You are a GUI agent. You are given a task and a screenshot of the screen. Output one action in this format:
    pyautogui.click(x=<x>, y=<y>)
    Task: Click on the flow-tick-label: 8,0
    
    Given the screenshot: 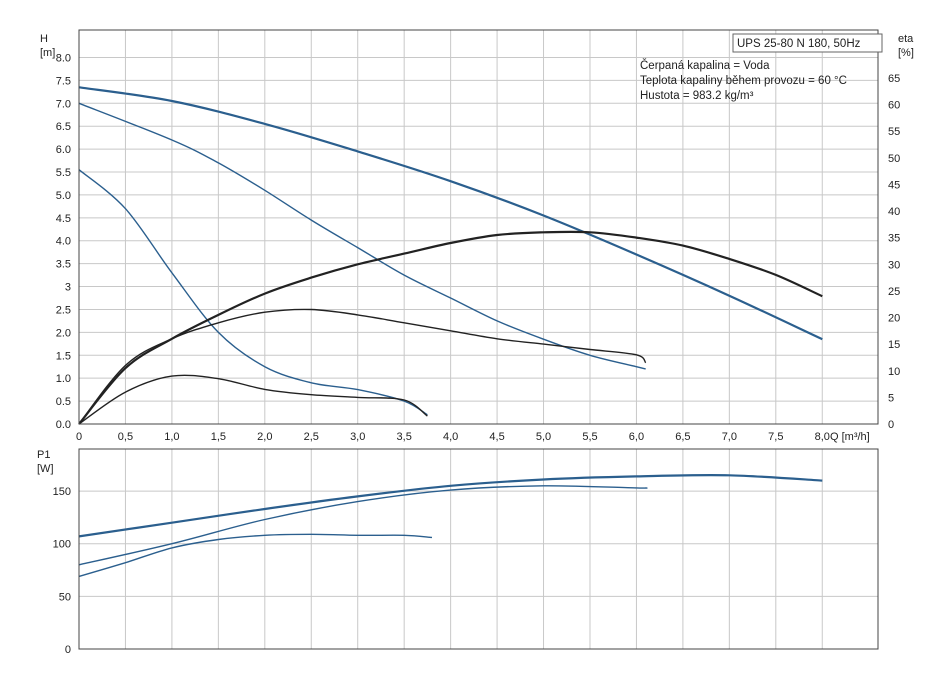 What is the action you would take?
    pyautogui.click(x=822, y=437)
    